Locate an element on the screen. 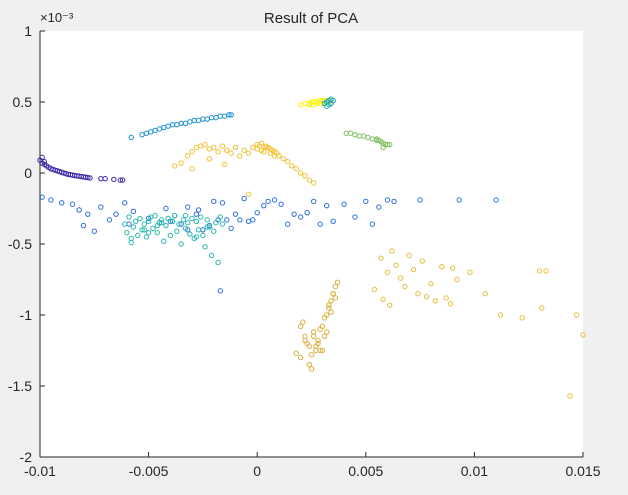 Image resolution: width=628 pixels, height=495 pixels. x-tick-label: 0.005 is located at coordinates (365, 471).